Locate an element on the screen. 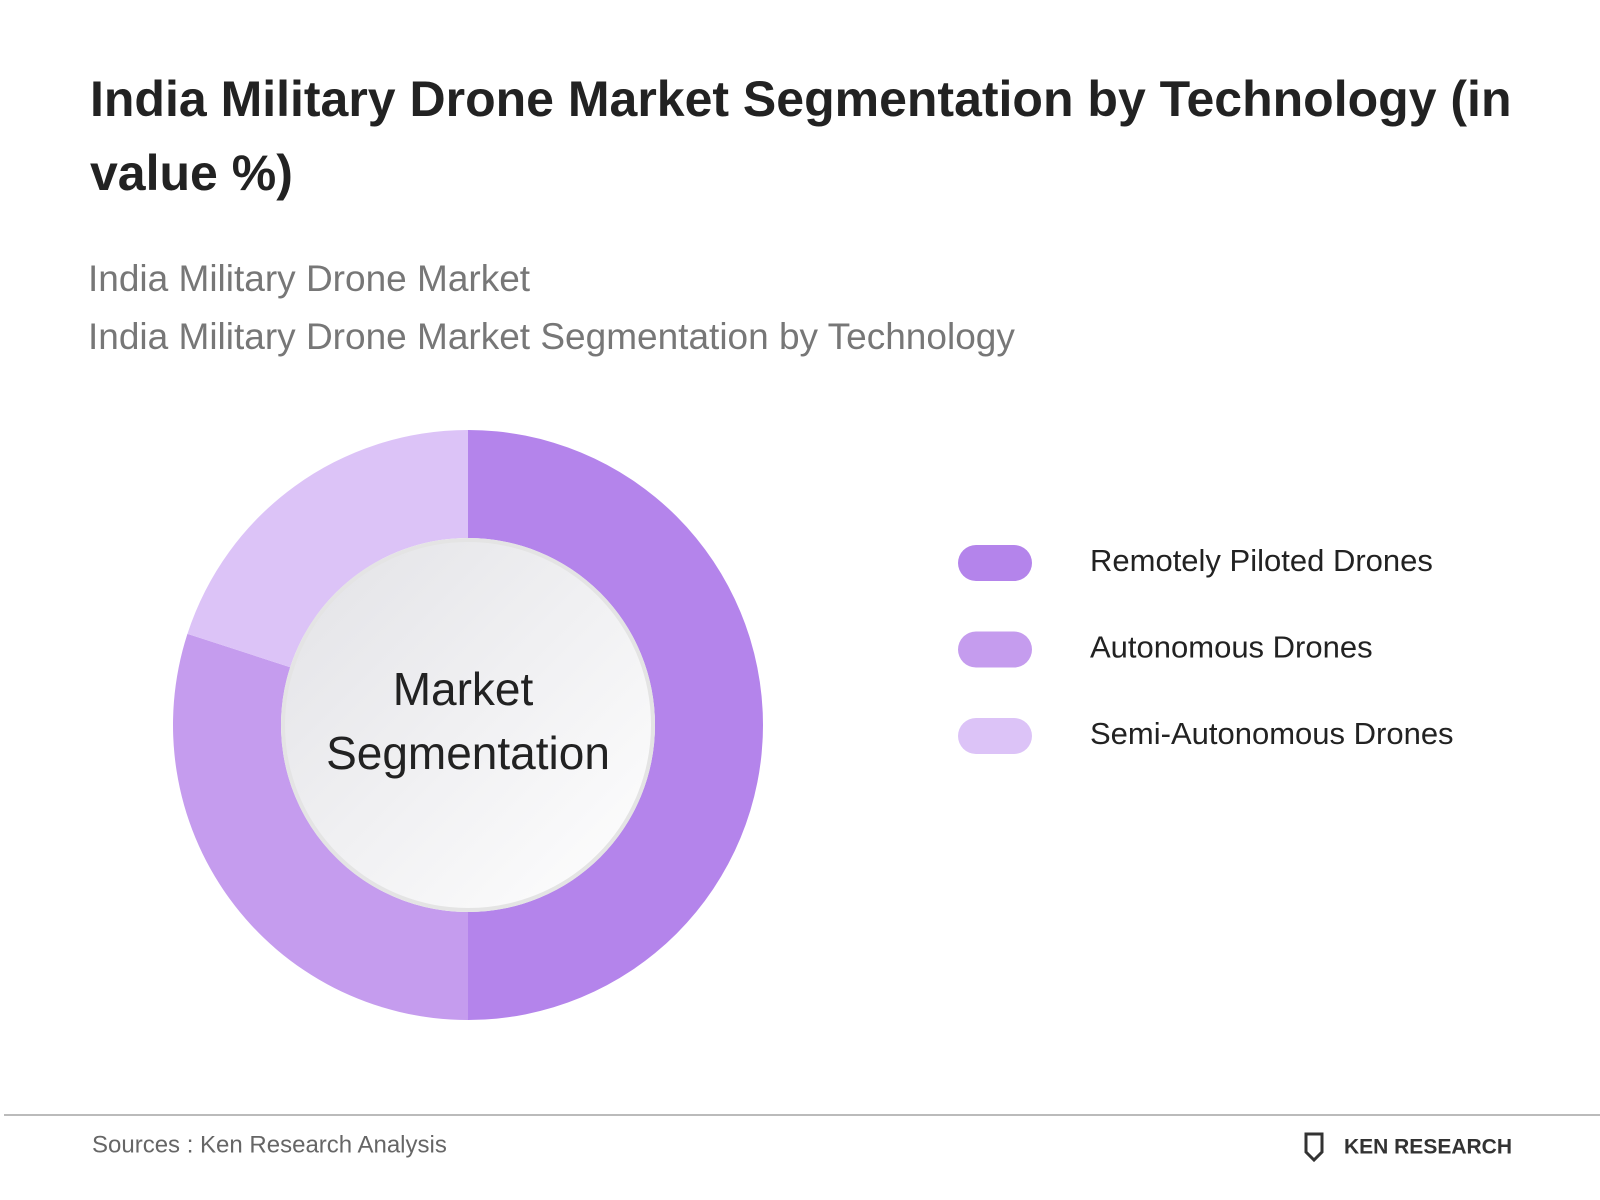 This screenshot has width=1600, height=1200. center-label: Market is located at coordinates (463, 689).